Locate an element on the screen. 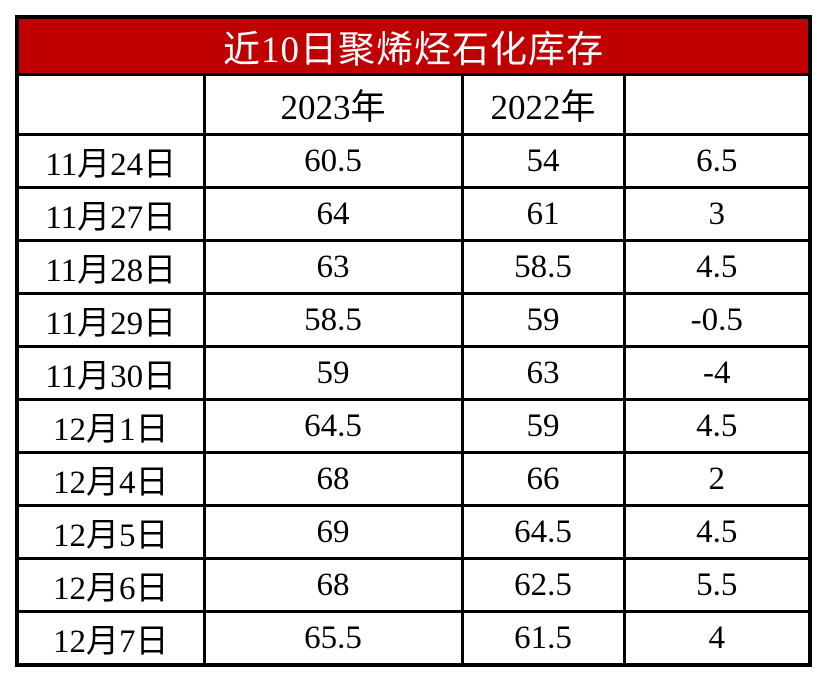 This screenshot has height=680, width=822. cell-date: 12月7日 is located at coordinates (110, 638).